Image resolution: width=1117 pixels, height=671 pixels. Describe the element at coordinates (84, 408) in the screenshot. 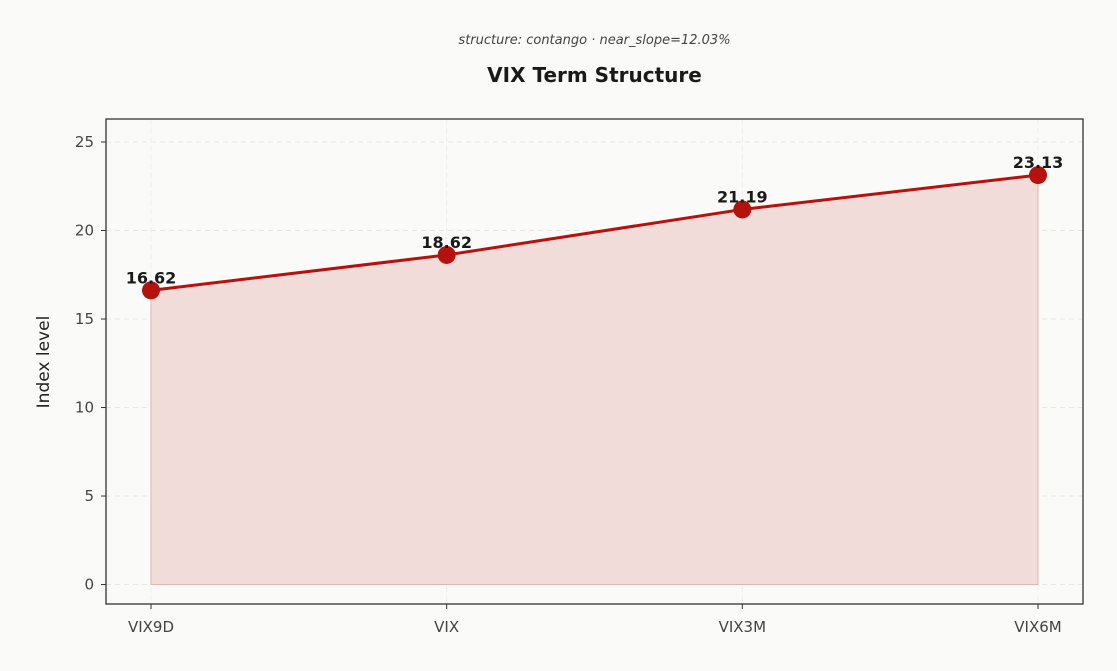

I see `y-tick-label: 10` at that location.